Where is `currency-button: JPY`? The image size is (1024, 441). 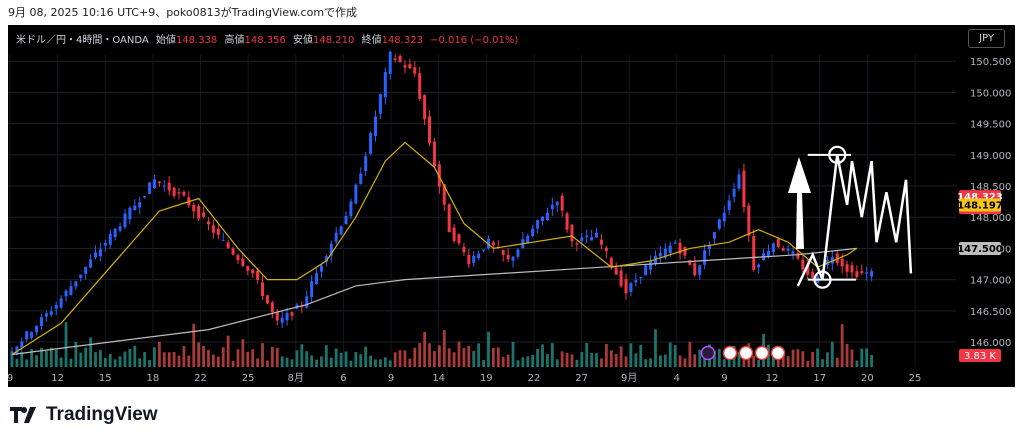 currency-button: JPY is located at coordinates (986, 38).